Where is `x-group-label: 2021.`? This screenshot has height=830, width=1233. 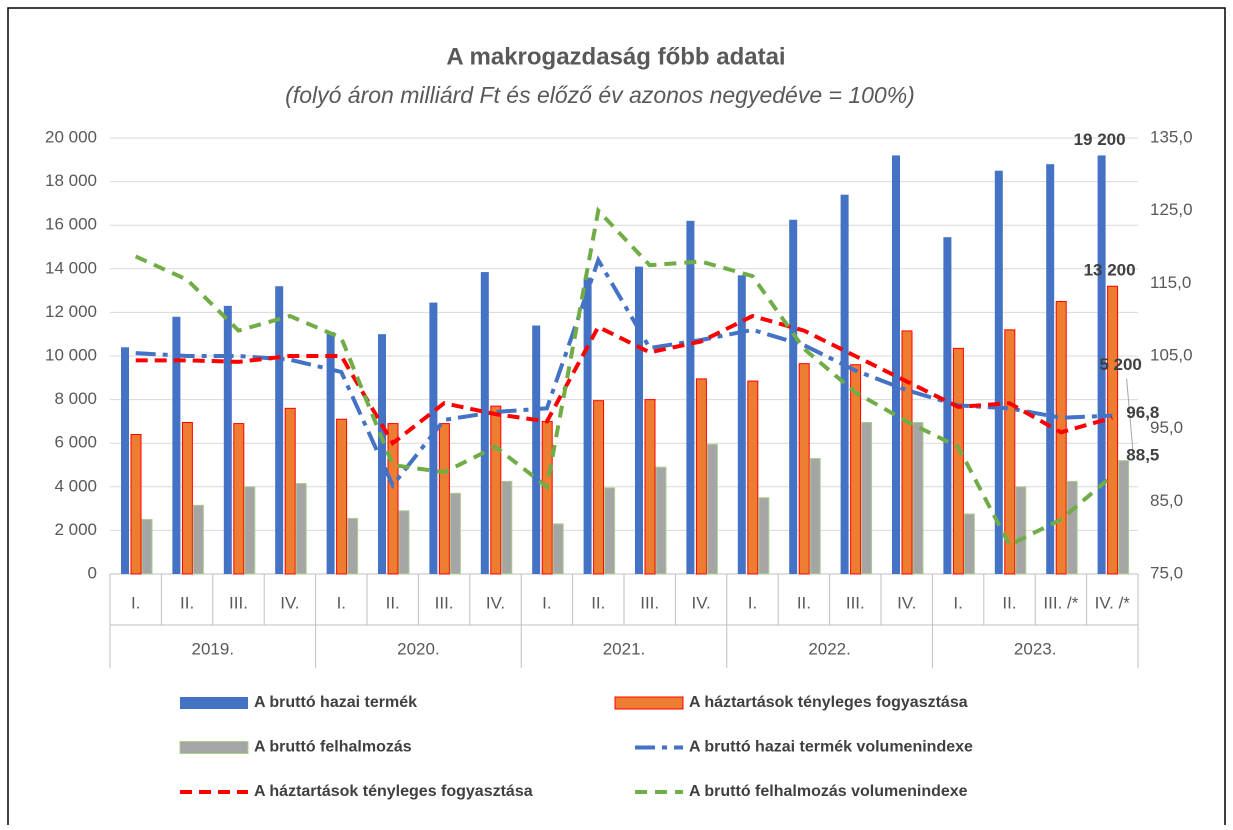 x-group-label: 2021. is located at coordinates (624, 648).